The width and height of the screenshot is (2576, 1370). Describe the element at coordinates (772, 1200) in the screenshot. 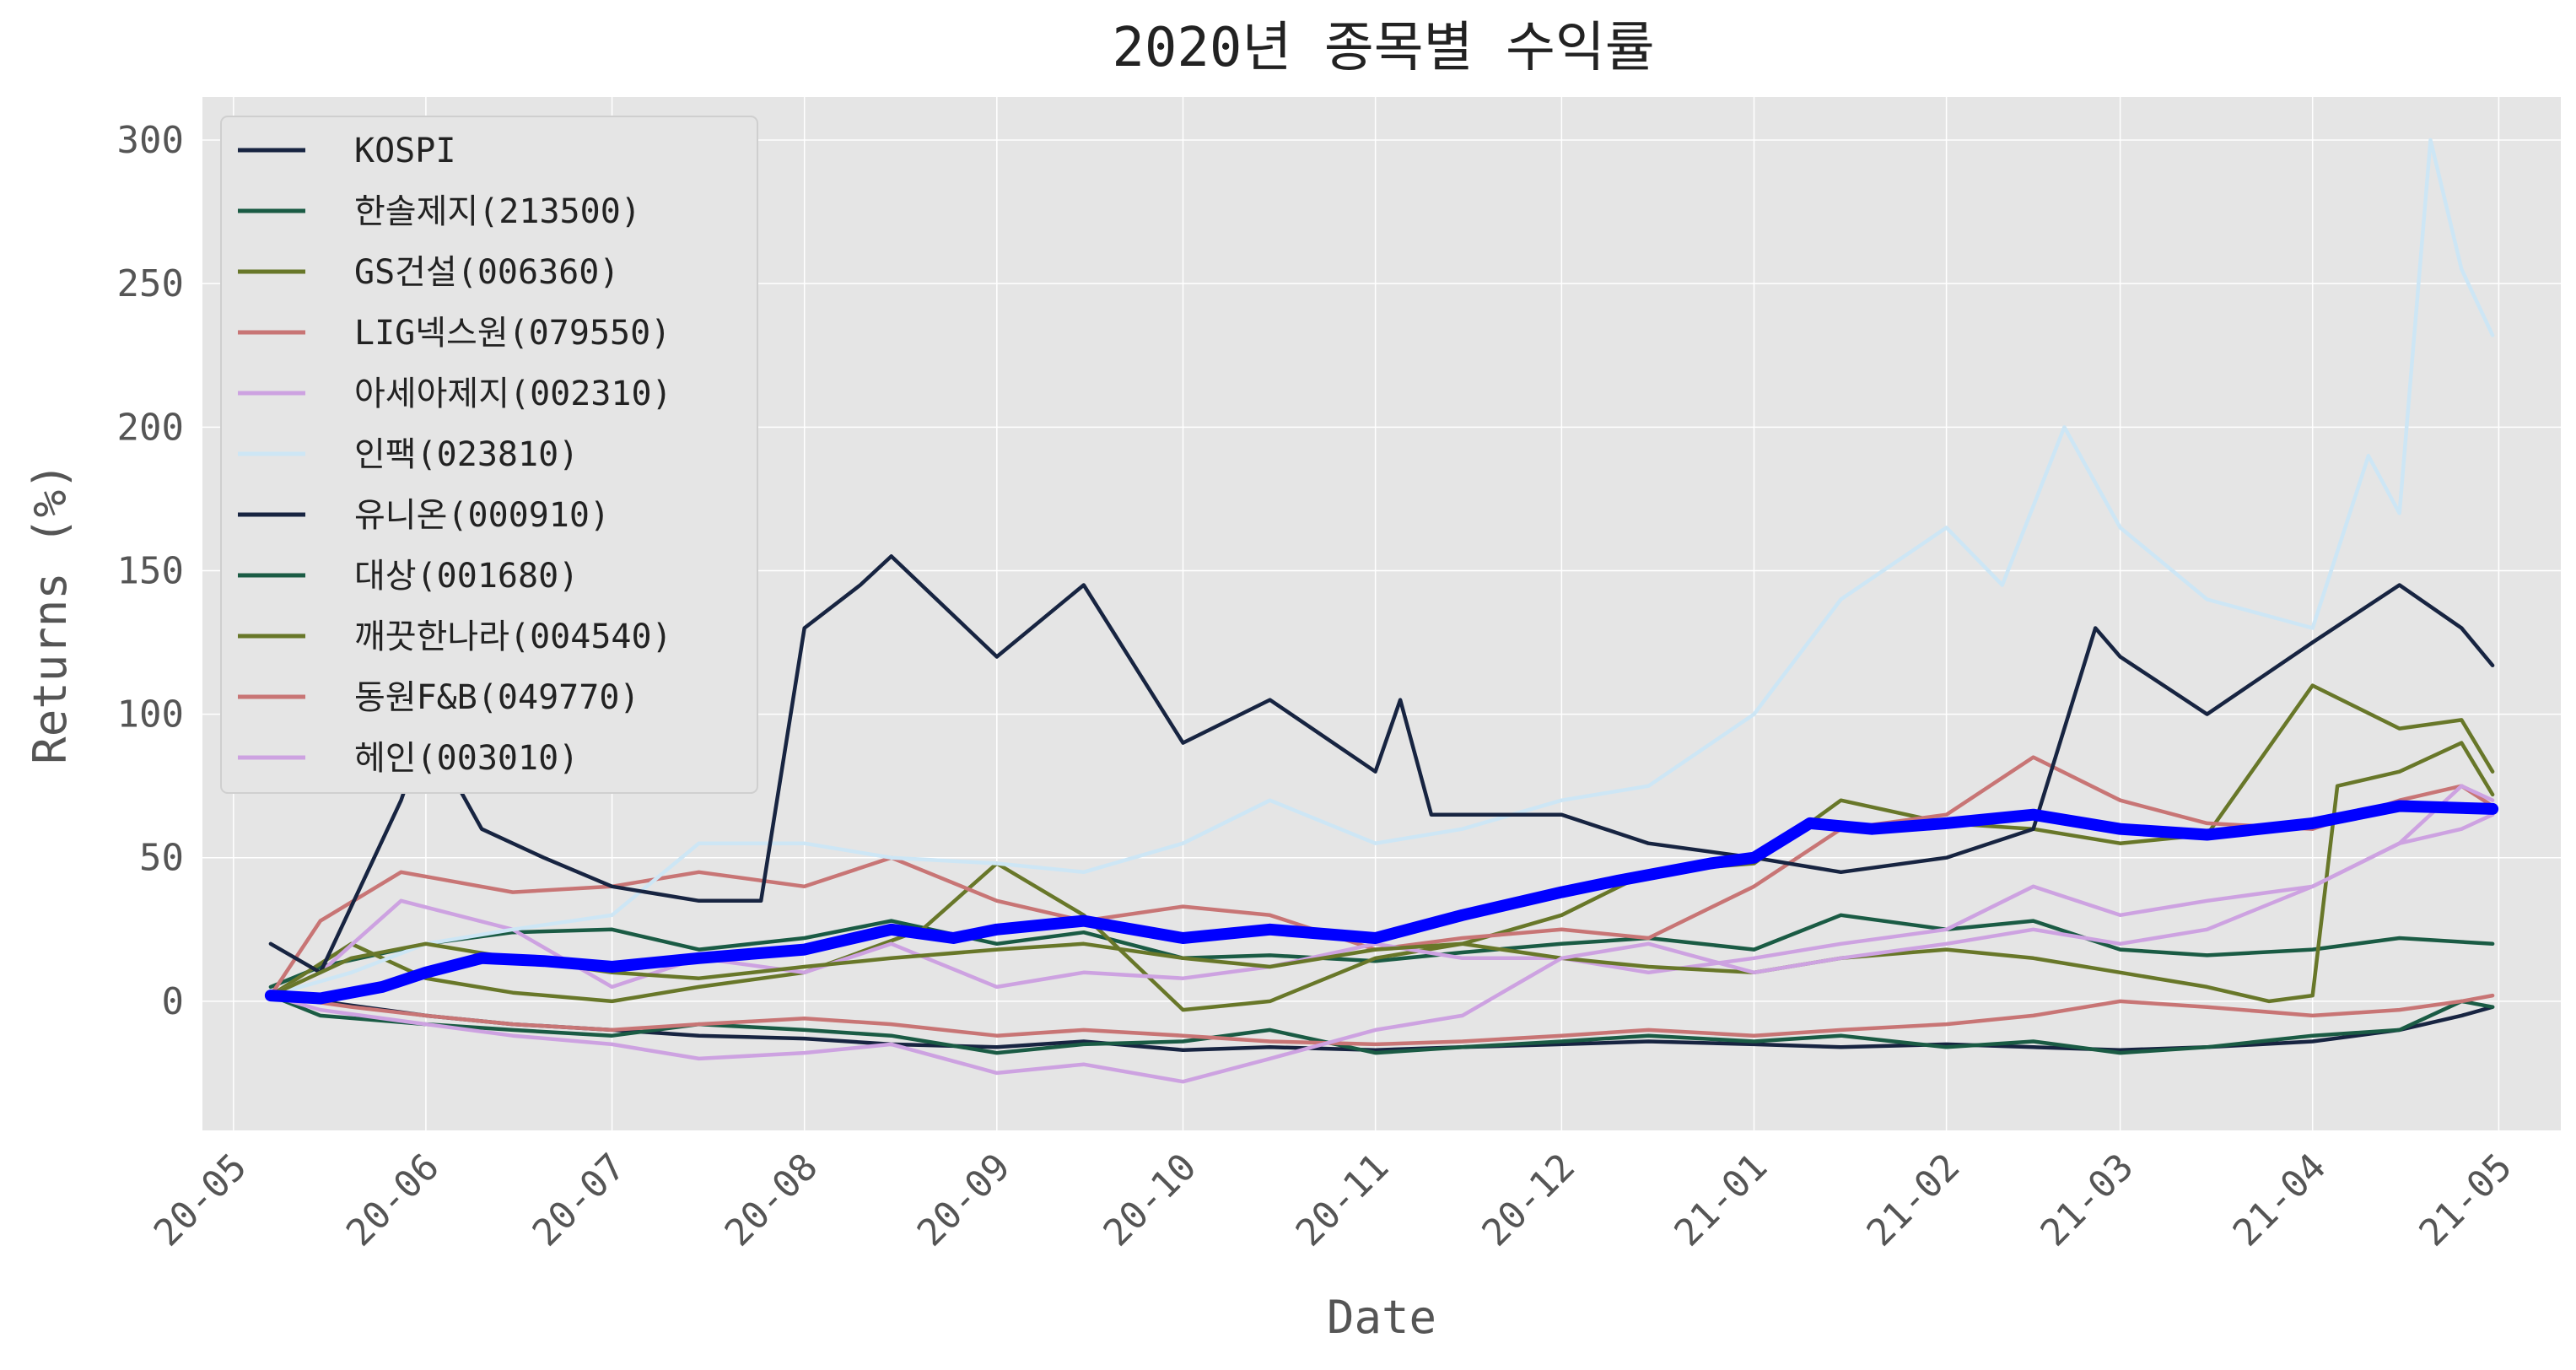

I see `x-tick-label: 20-08` at that location.